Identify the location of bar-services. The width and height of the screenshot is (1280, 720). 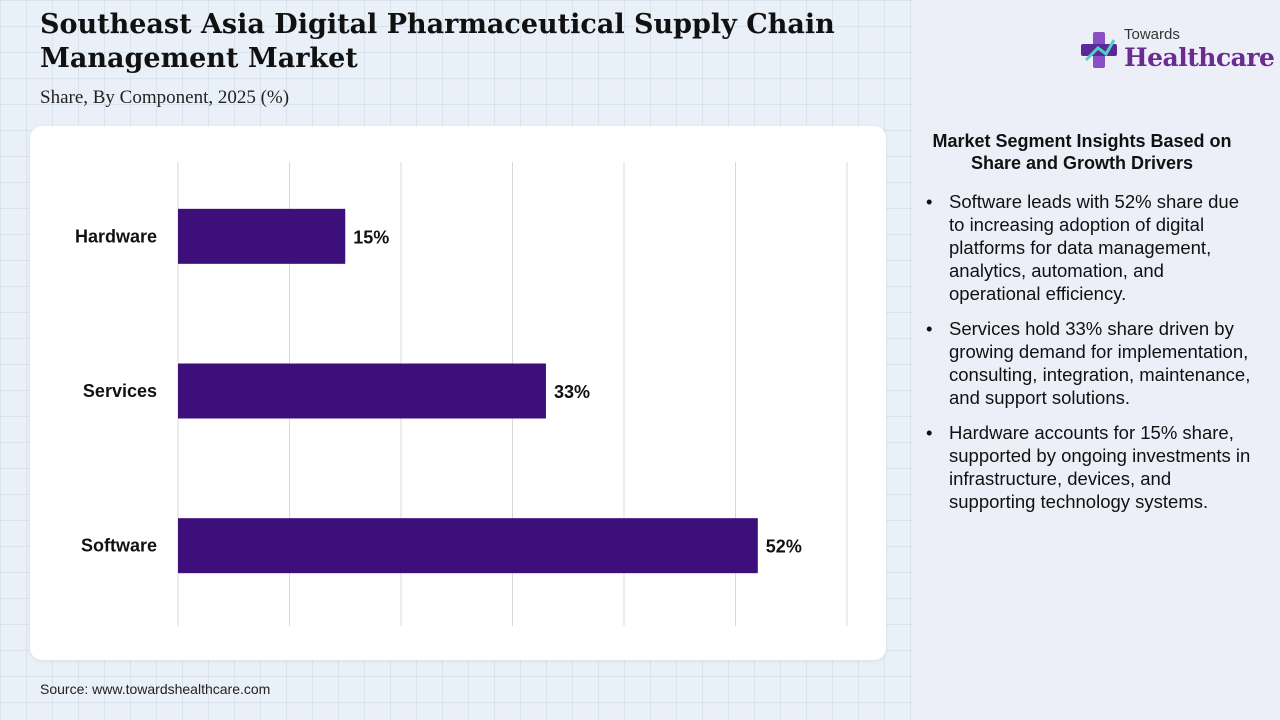
(362, 391).